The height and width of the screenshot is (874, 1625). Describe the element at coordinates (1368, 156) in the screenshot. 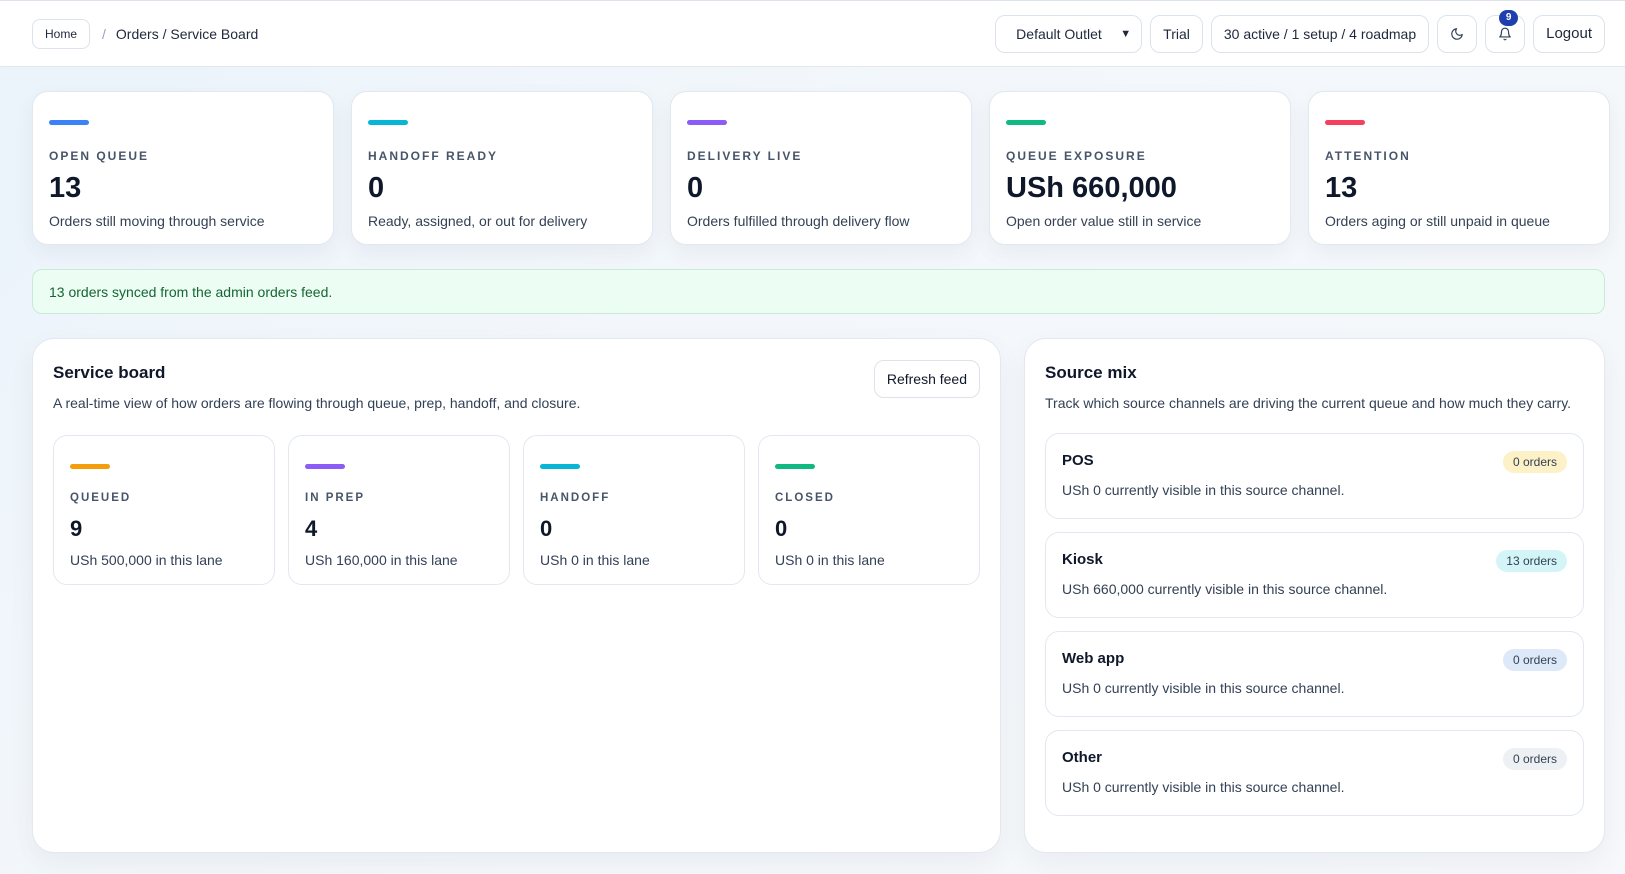

I see `kpi-label: ATTENTION` at that location.